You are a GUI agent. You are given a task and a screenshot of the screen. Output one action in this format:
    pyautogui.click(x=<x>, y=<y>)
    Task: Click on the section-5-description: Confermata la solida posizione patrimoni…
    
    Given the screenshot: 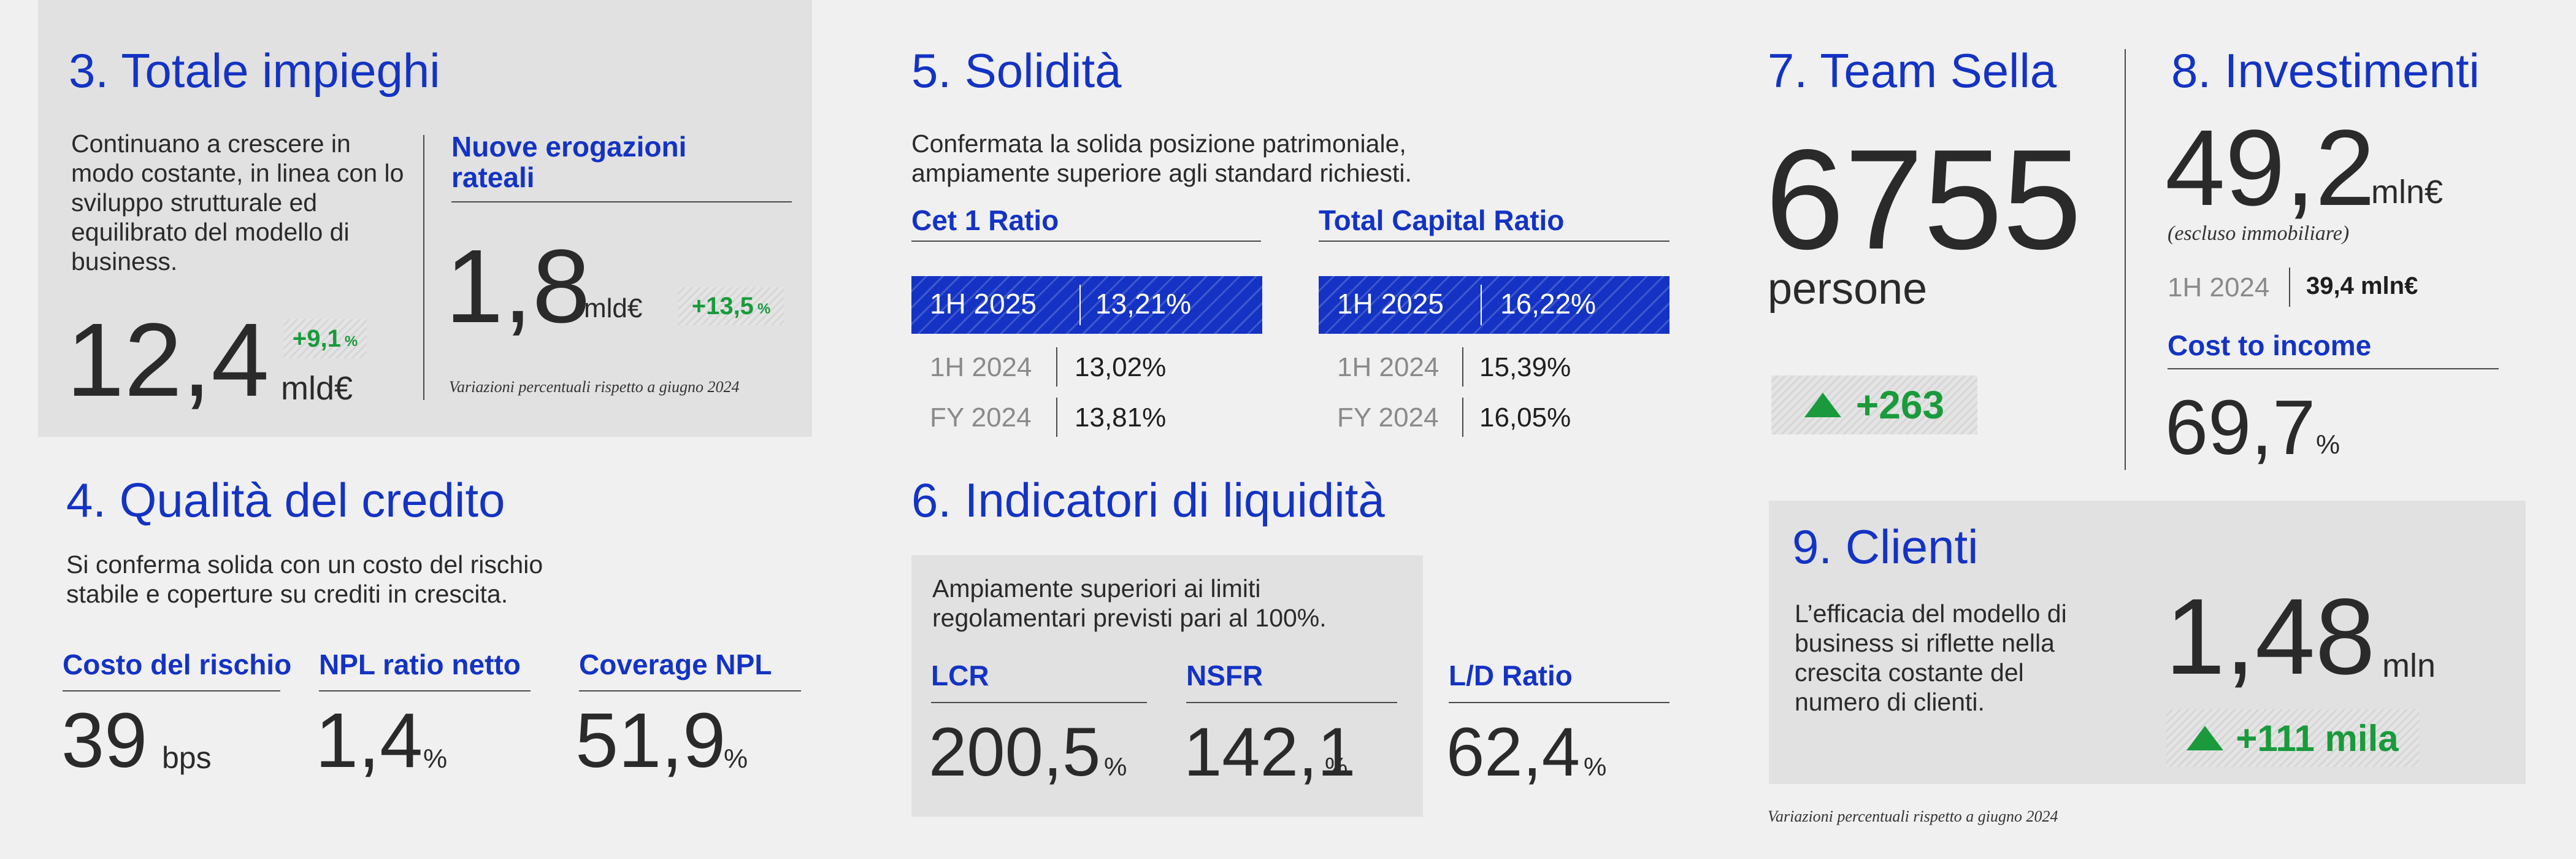 What is the action you would take?
    pyautogui.click(x=1161, y=158)
    